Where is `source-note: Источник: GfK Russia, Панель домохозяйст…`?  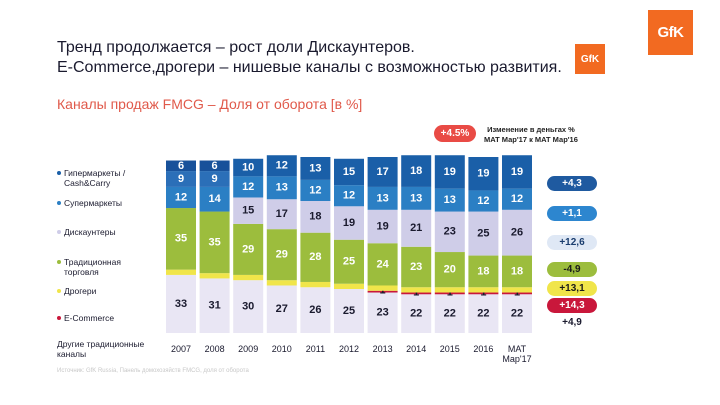 source-note: Источник: GfK Russia, Панель домохозяйст… is located at coordinates (153, 371).